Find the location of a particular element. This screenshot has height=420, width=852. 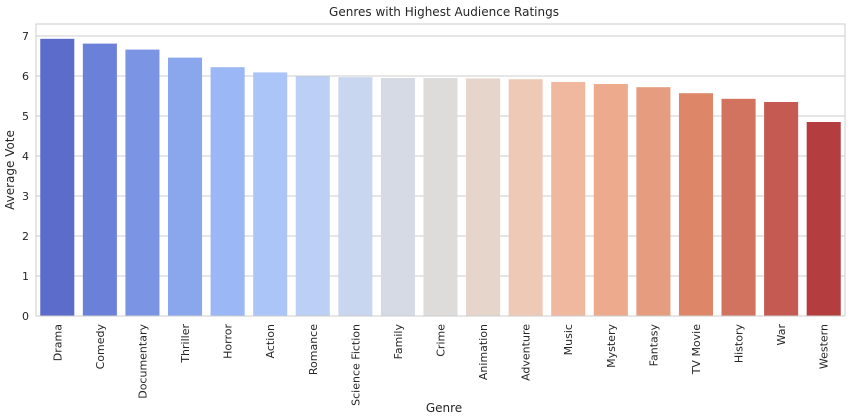

bar-crime is located at coordinates (440, 197).